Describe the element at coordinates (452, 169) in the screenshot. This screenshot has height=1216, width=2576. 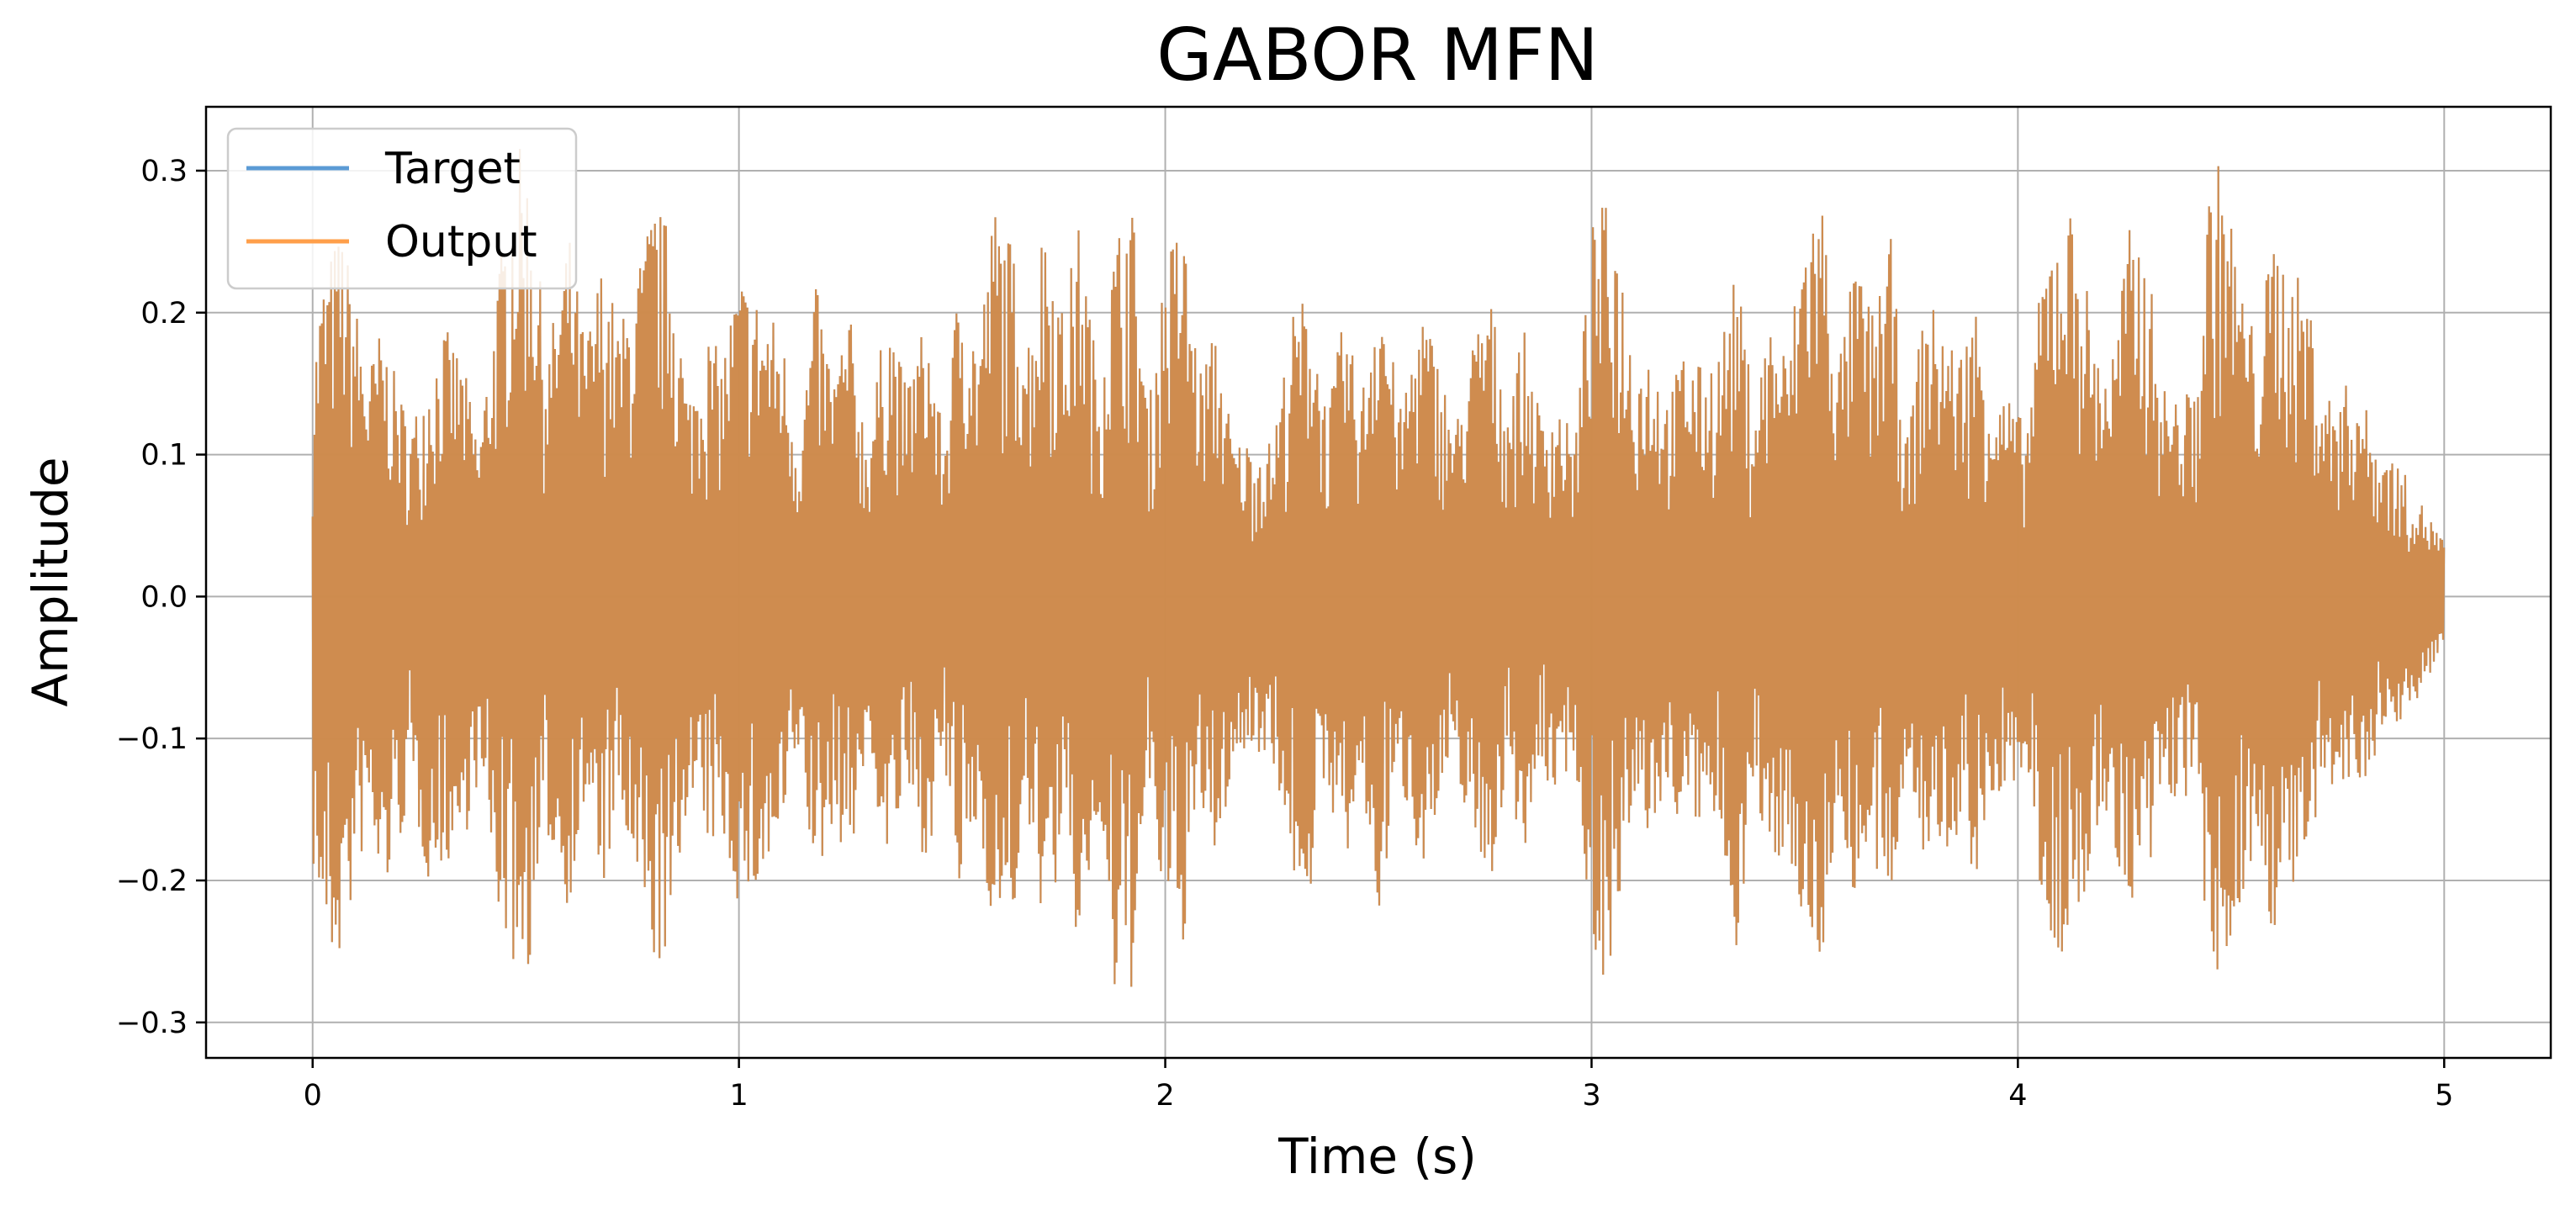
I see `legend-label-target: Target` at that location.